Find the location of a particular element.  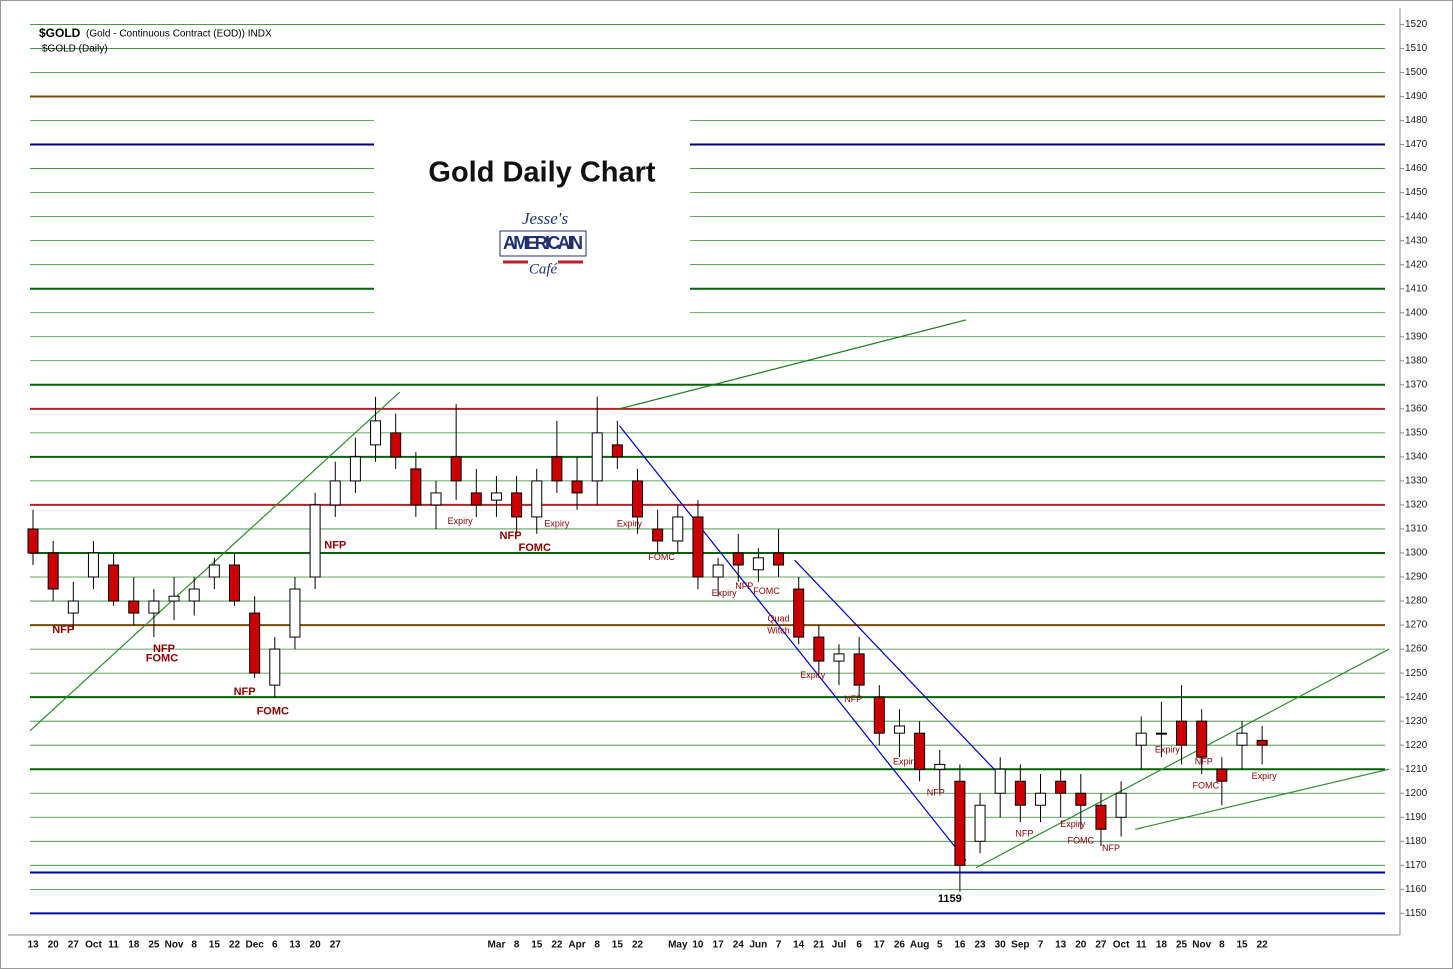

y-tick-label: 1180 is located at coordinates (1416, 841).